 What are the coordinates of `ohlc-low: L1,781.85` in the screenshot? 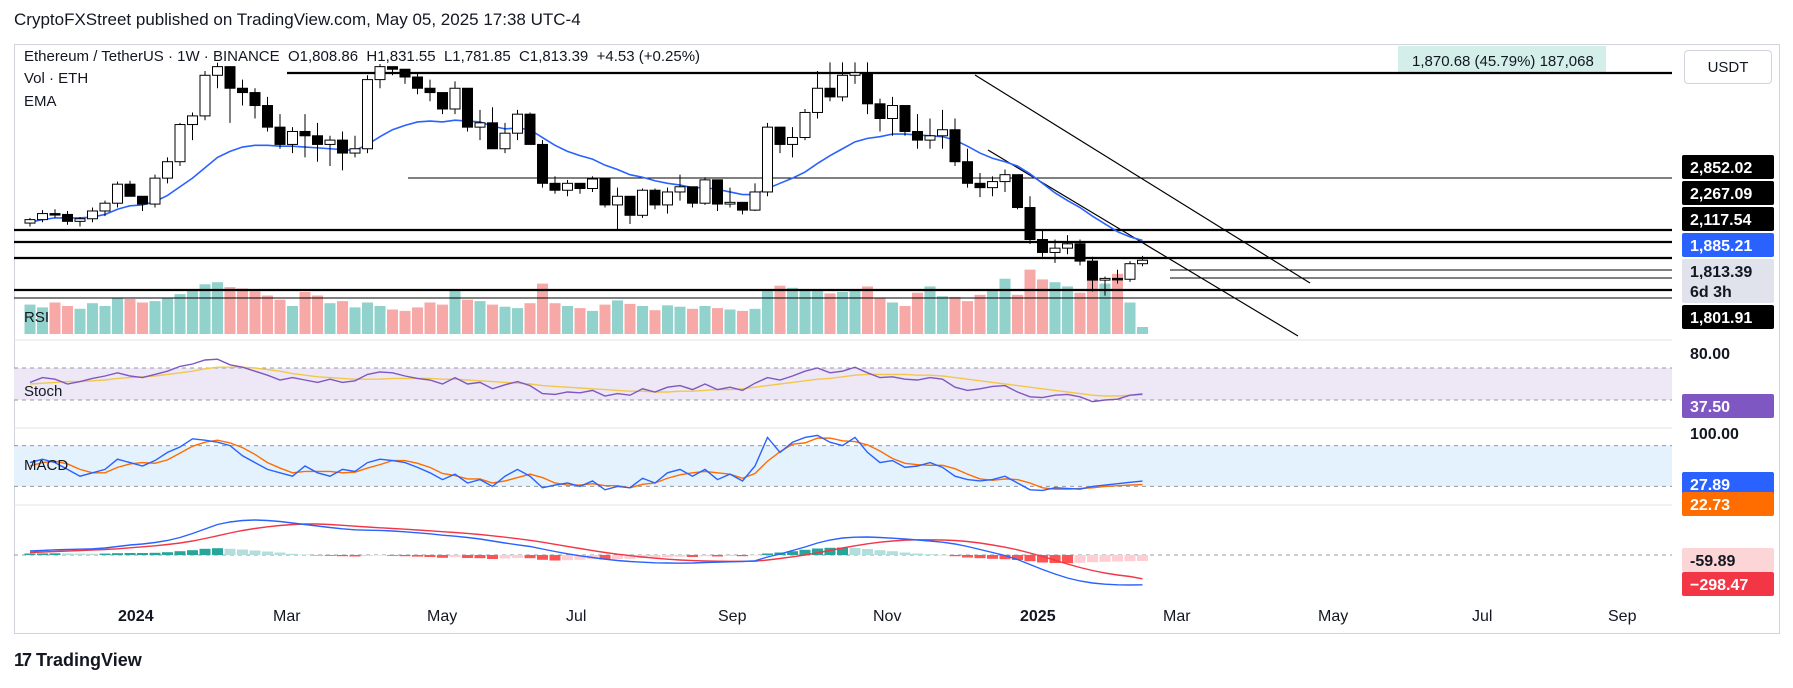 It's located at (477, 56).